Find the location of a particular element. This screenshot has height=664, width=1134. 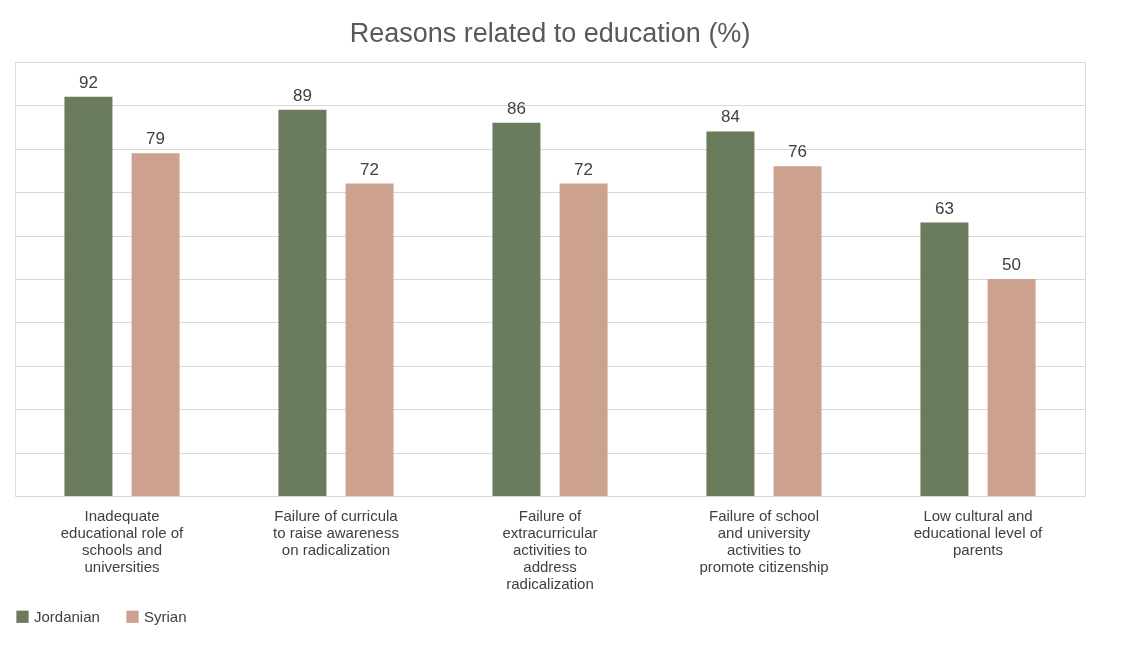

data-label: 86 is located at coordinates (516, 108).